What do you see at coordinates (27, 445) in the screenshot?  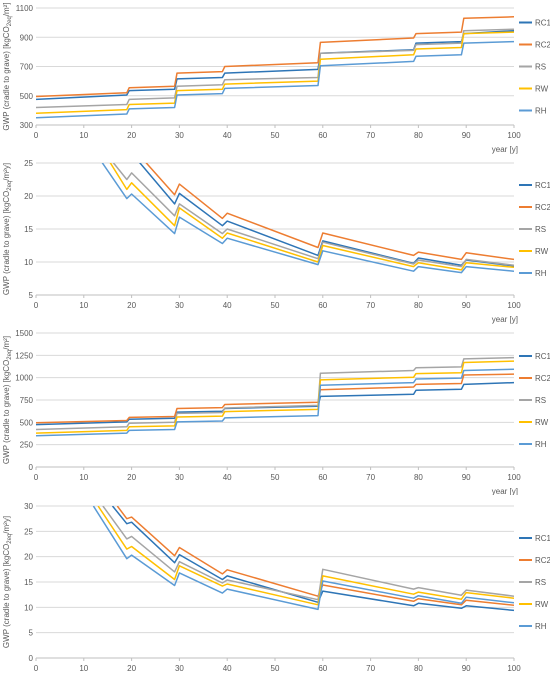 I see `y-tick-label: 250` at bounding box center [27, 445].